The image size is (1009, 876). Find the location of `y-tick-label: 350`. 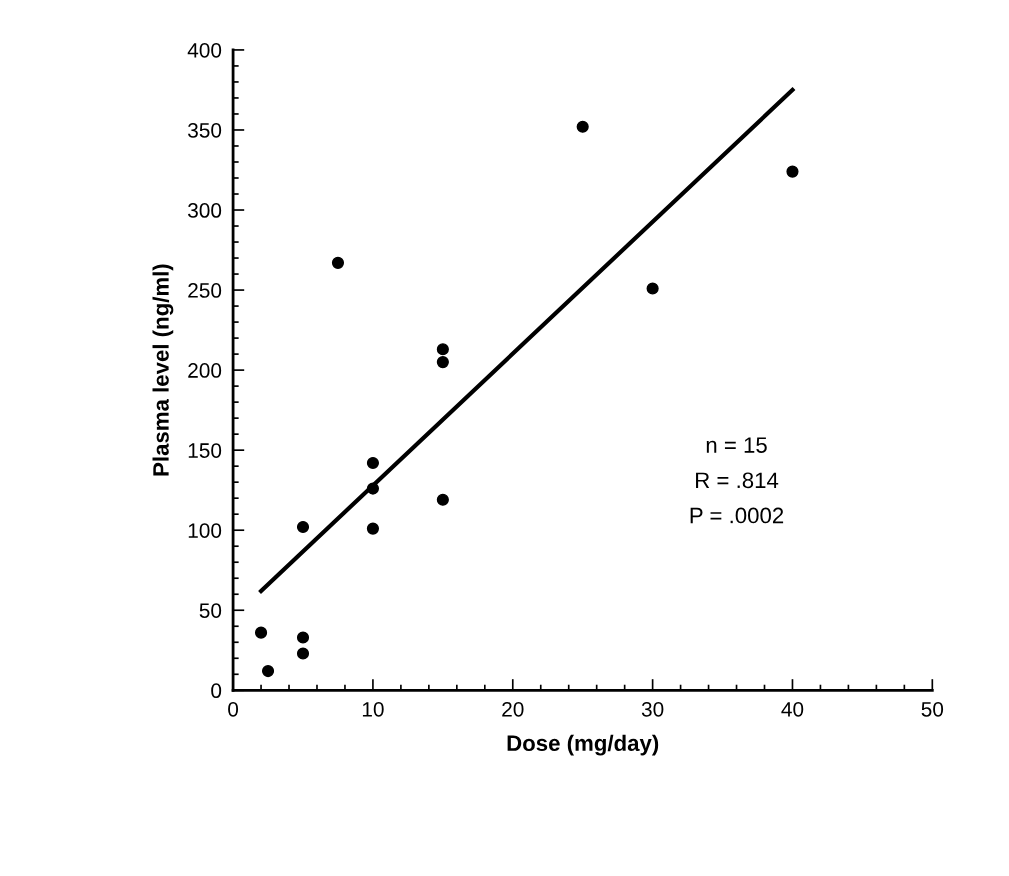

y-tick-label: 350 is located at coordinates (205, 130).